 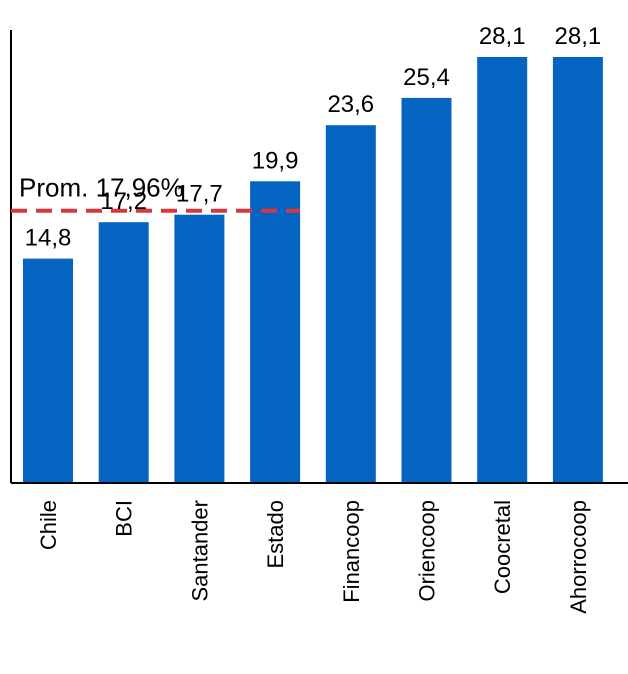 I want to click on value-label-bci: 17,2, so click(x=123, y=201).